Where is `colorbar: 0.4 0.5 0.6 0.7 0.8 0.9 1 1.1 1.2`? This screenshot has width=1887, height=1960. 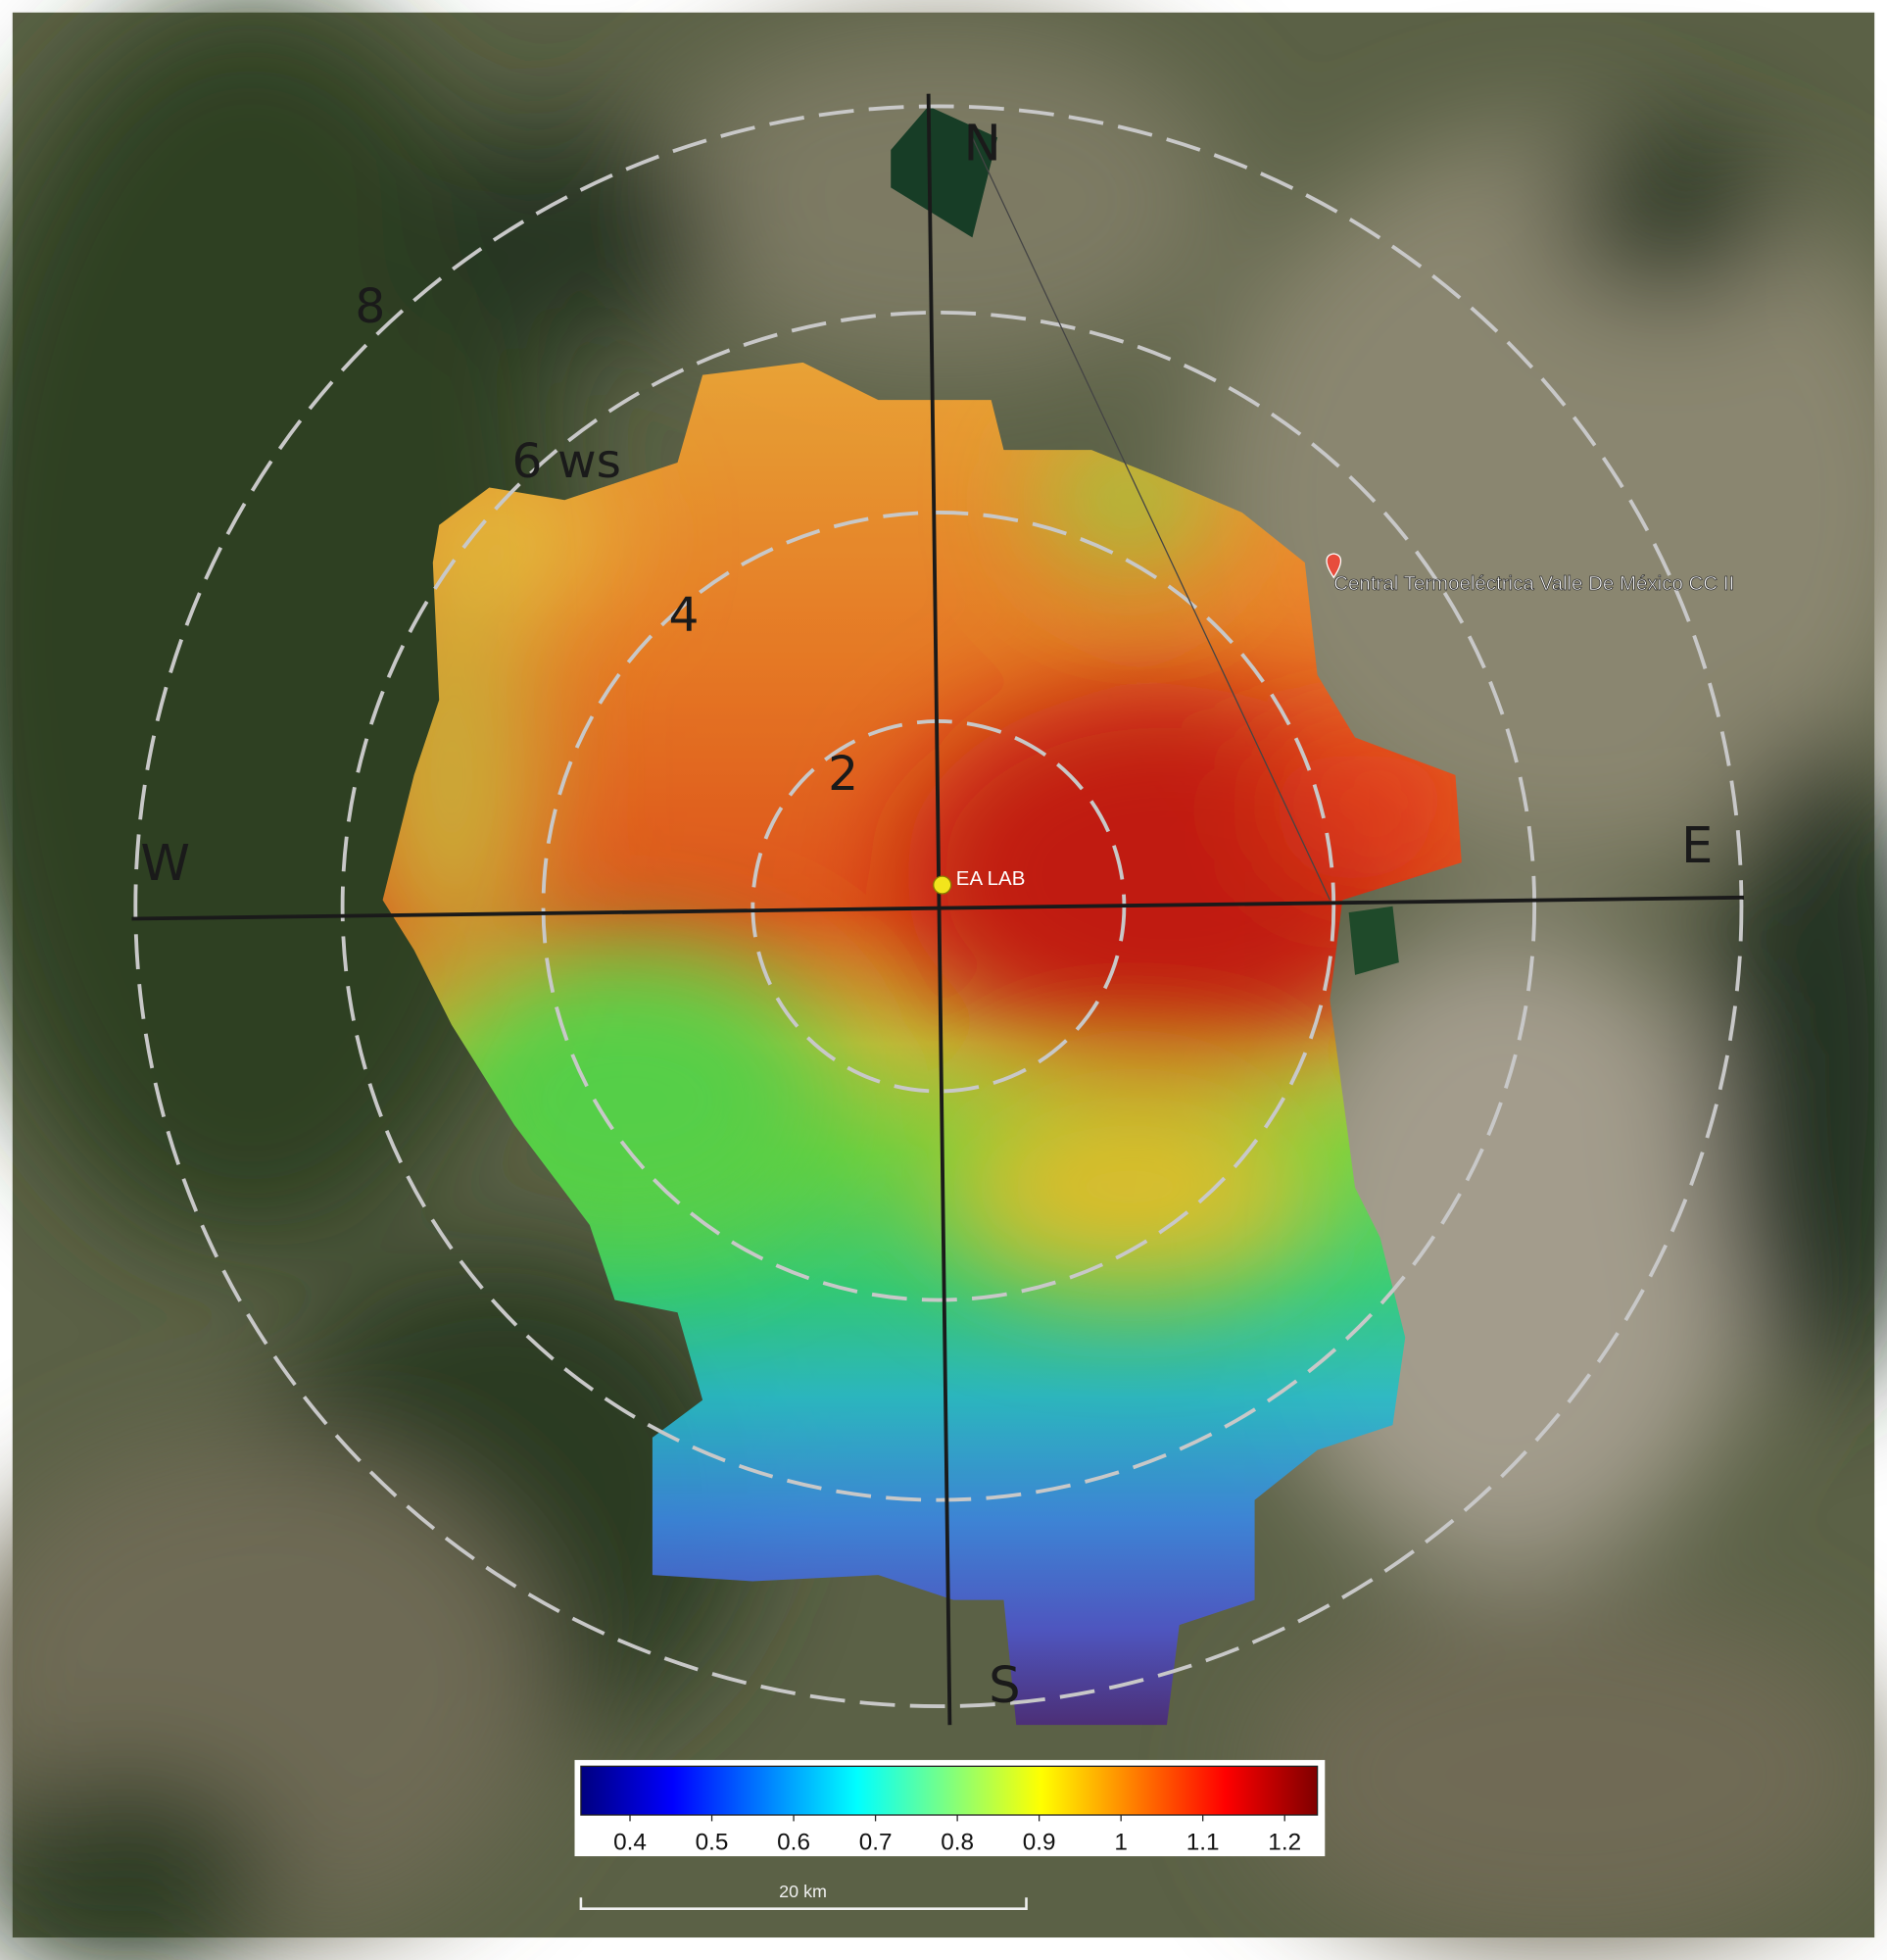
colorbar: 0.4 0.5 0.6 0.7 0.8 0.9 1 1.1 1.2 is located at coordinates (950, 1808).